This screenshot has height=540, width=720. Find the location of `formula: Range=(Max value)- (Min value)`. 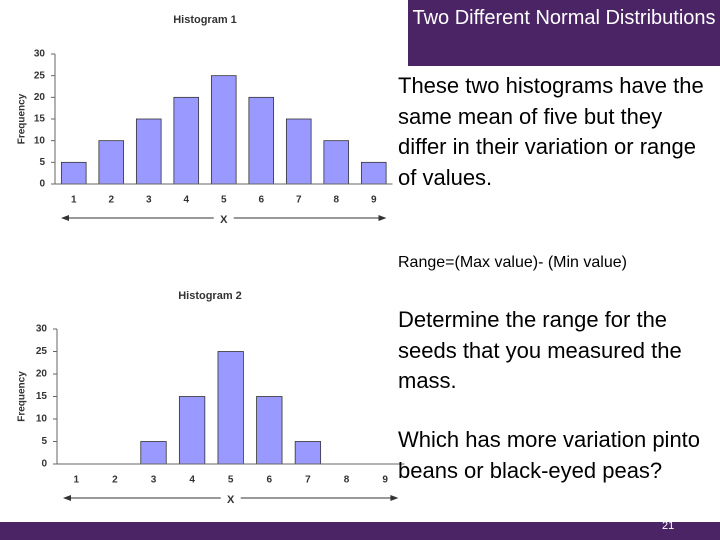

formula: Range=(Max value)- (Min value) is located at coordinates (512, 262).